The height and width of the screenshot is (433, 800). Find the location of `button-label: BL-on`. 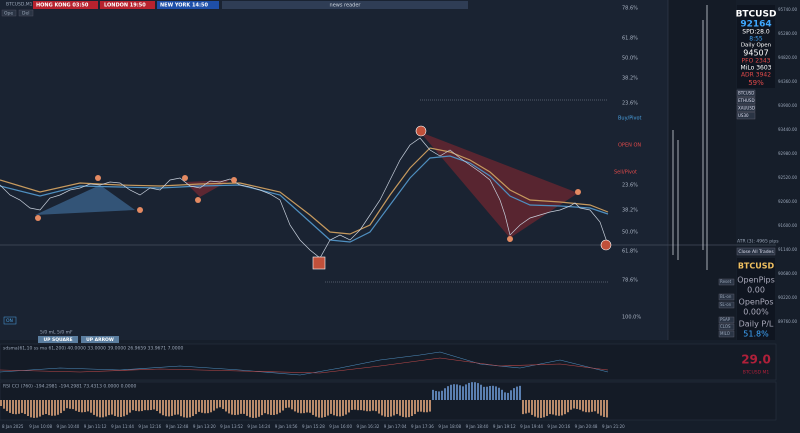

button-label: BL-on is located at coordinates (726, 296).